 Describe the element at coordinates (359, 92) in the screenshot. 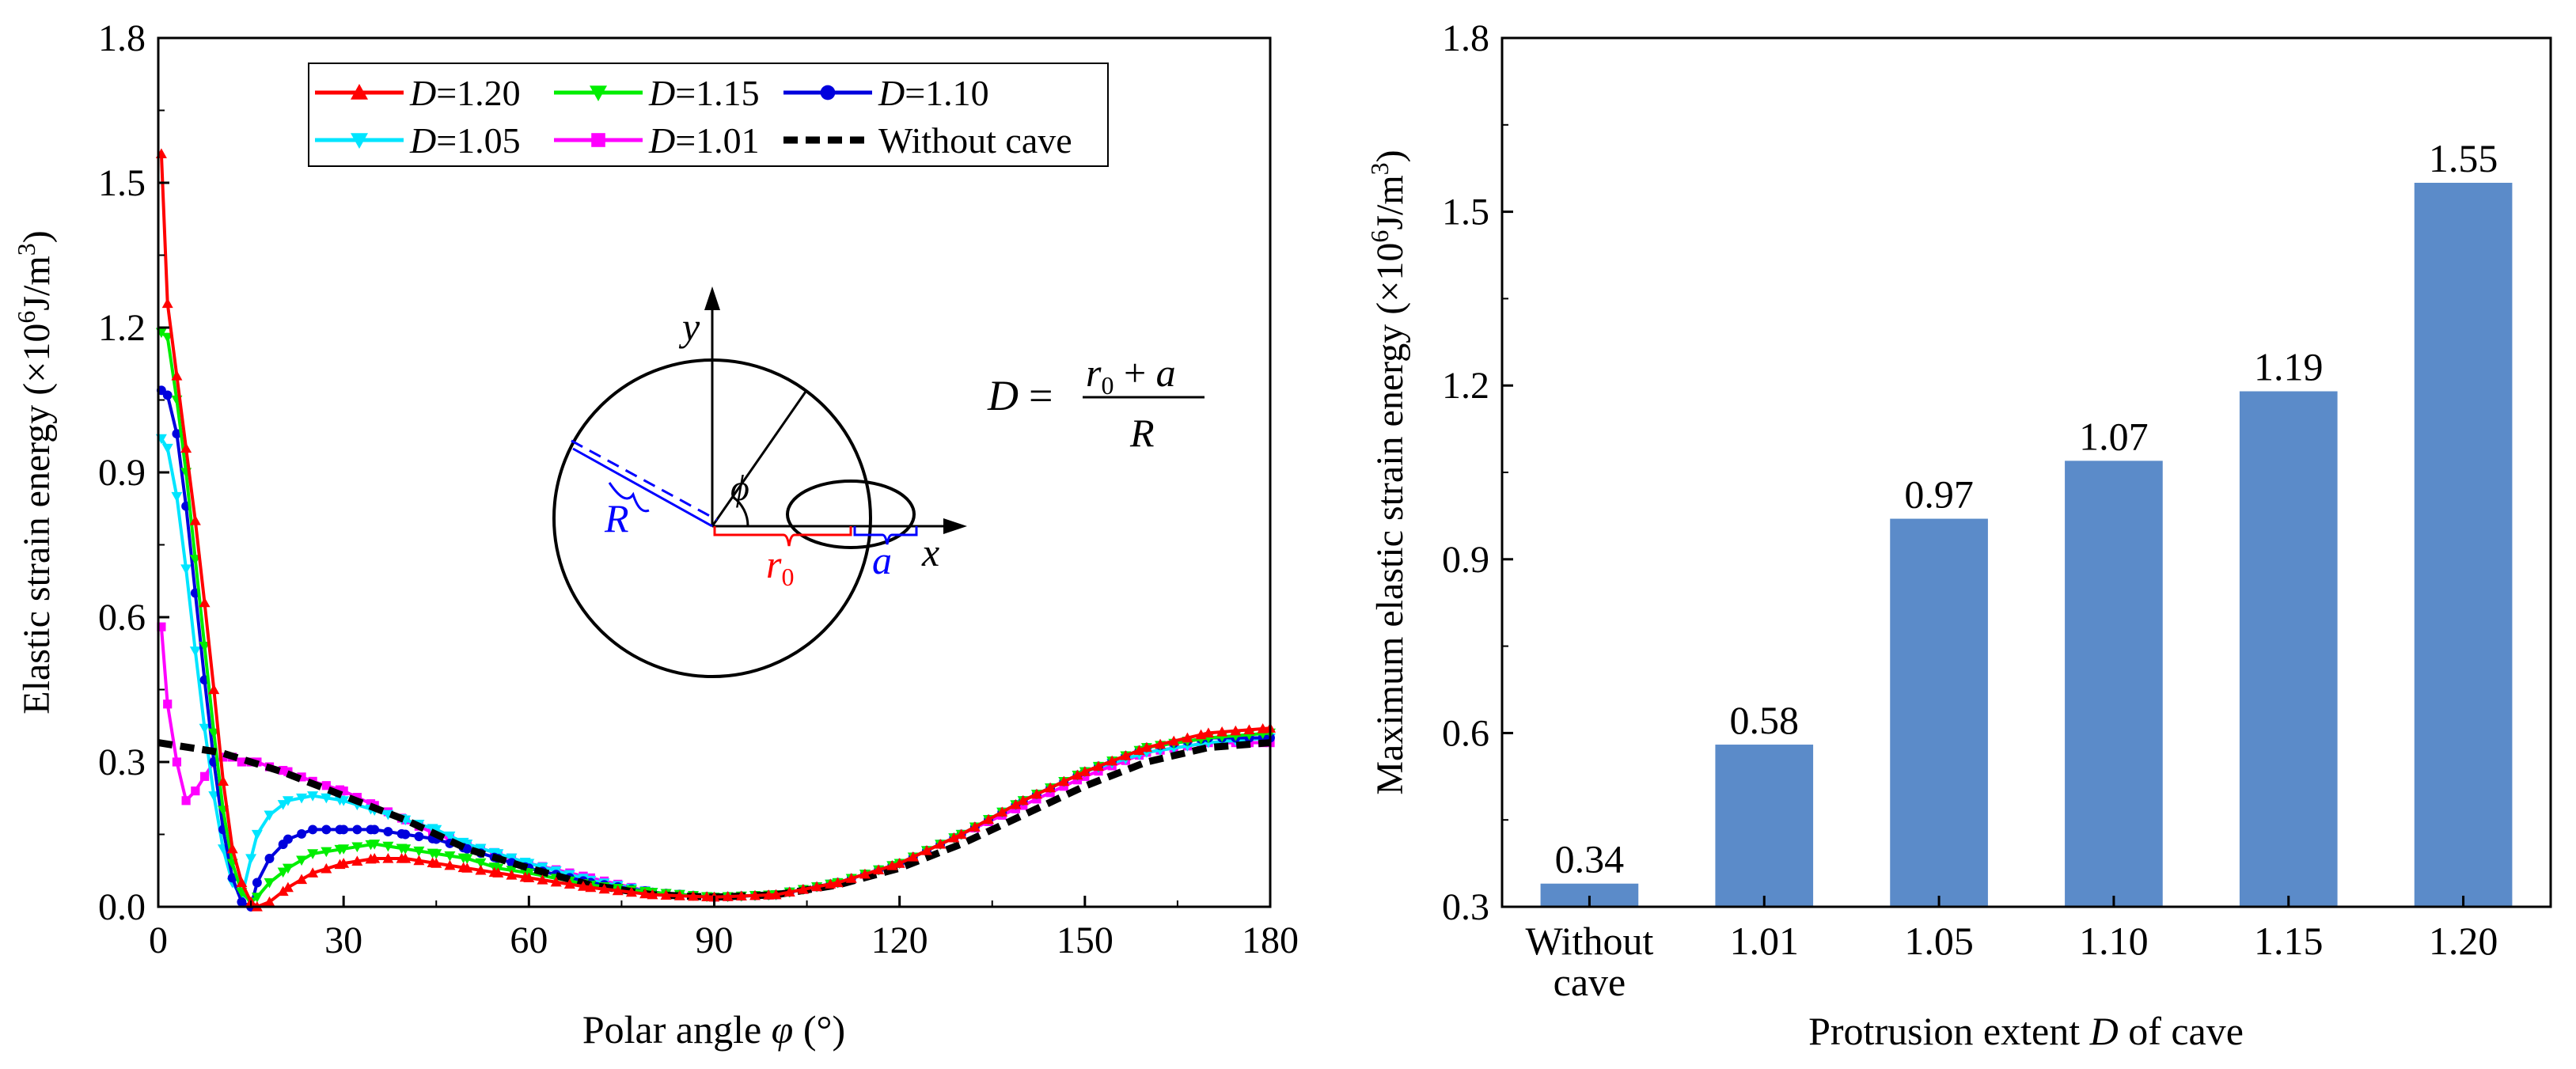

I see `legend-marker-d120` at that location.